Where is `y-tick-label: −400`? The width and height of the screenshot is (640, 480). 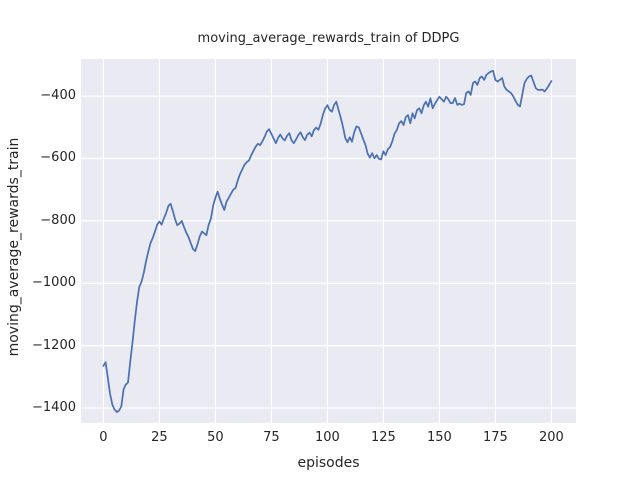
y-tick-label: −400 is located at coordinates (58, 96).